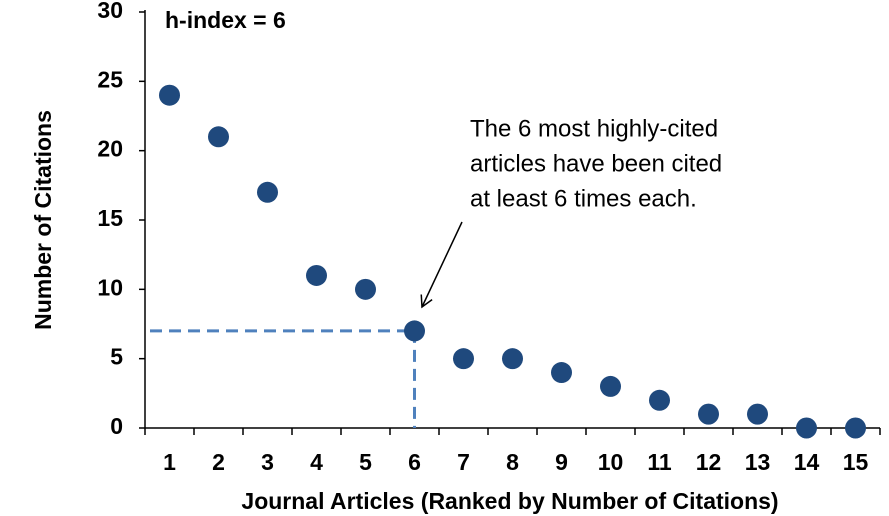 This screenshot has width=889, height=516. I want to click on y-tick-label: 30, so click(110, 11).